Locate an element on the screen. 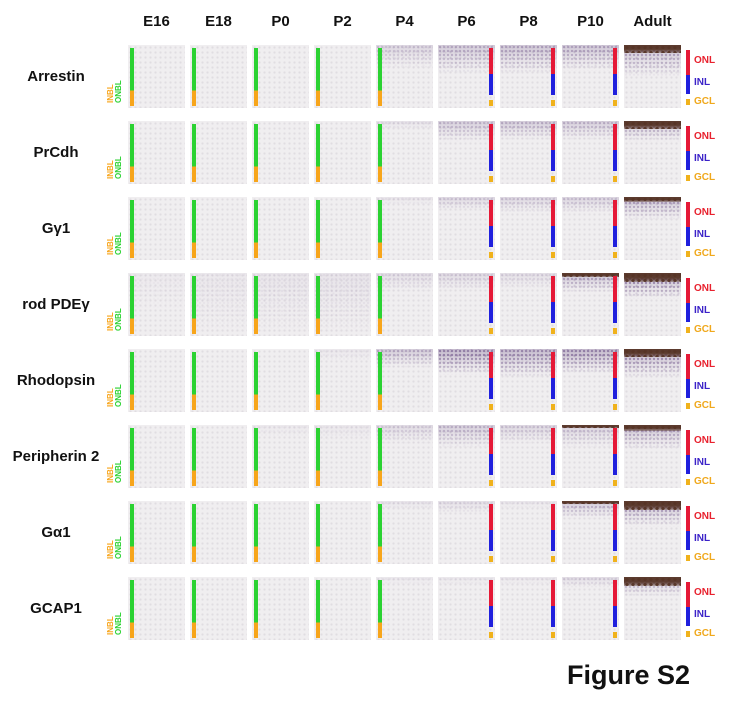 Image resolution: width=740 pixels, height=719 pixels. panel-r7-c2 is located at coordinates (280, 608).